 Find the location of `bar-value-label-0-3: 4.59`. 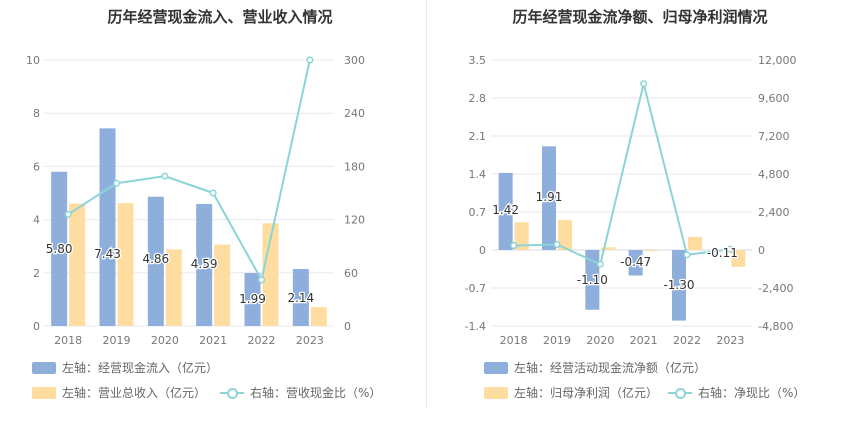

bar-value-label-0-3: 4.59 is located at coordinates (204, 264).